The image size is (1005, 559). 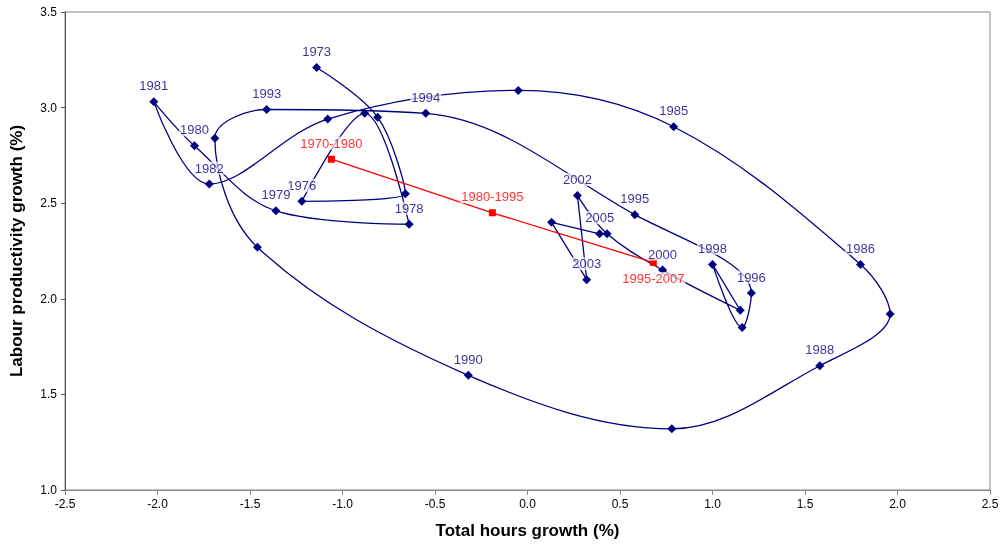 What do you see at coordinates (65, 504) in the screenshot?
I see `x-tick-label: -2.5` at bounding box center [65, 504].